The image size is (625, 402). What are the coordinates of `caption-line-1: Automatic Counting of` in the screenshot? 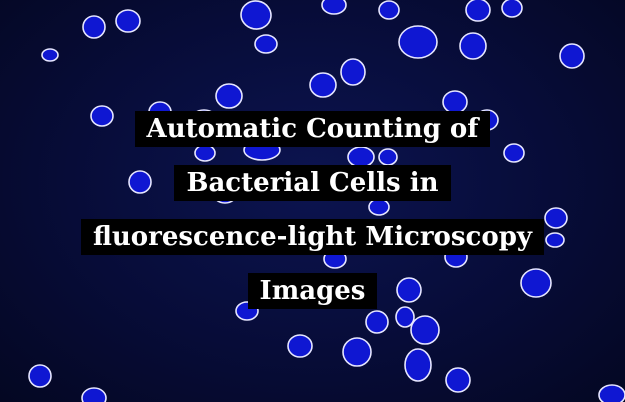 It's located at (312, 129).